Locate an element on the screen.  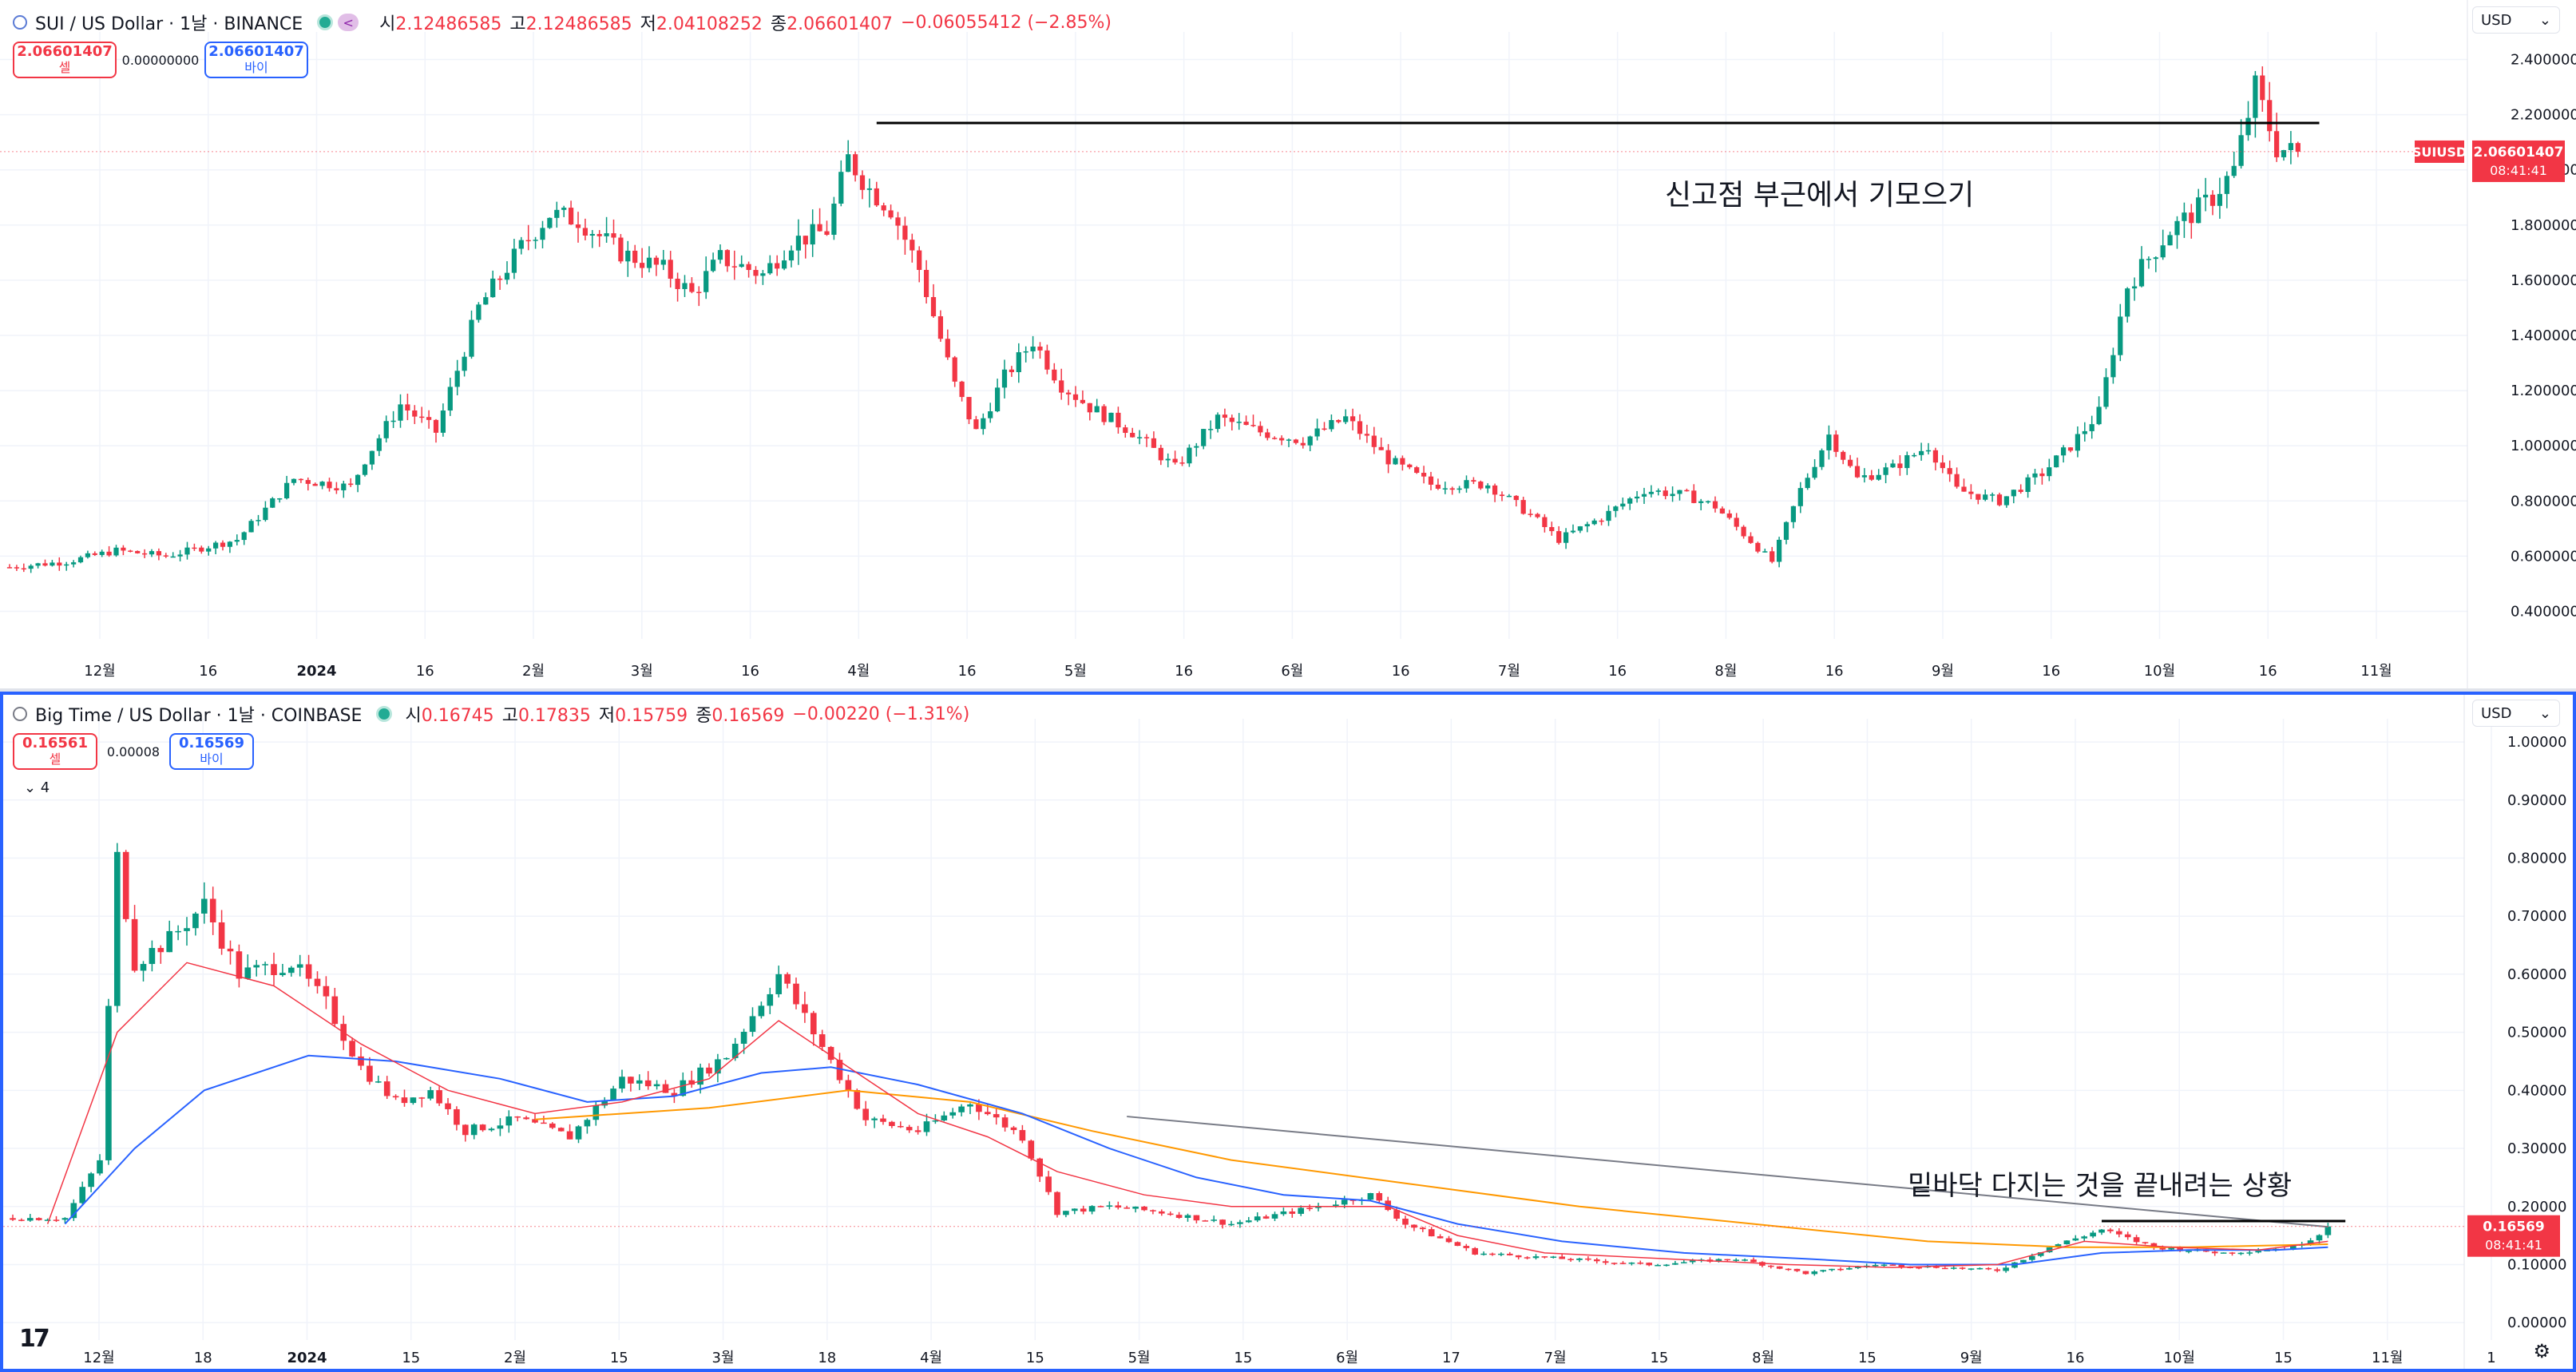
sui-y-tick-label: 2.20000000 is located at coordinates (2543, 115).